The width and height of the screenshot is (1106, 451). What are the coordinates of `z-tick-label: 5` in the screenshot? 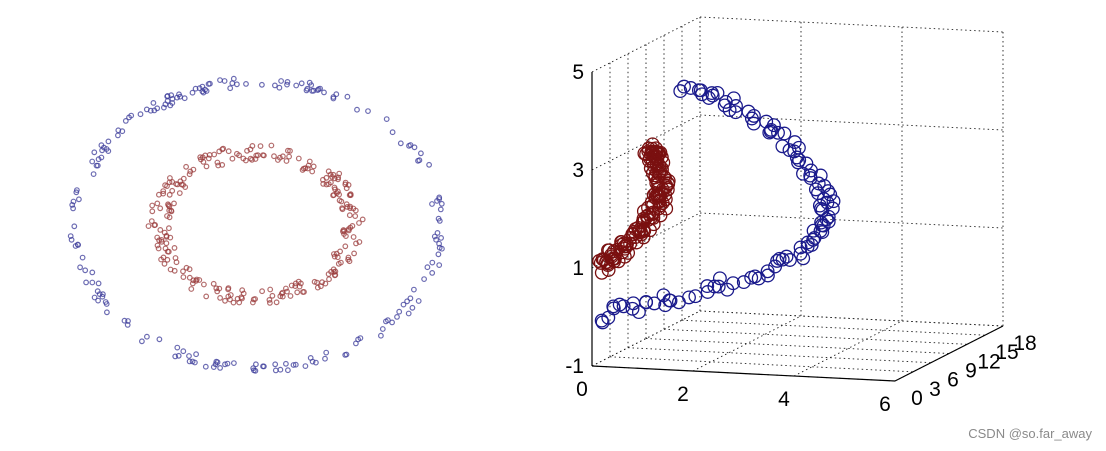 It's located at (578, 72).